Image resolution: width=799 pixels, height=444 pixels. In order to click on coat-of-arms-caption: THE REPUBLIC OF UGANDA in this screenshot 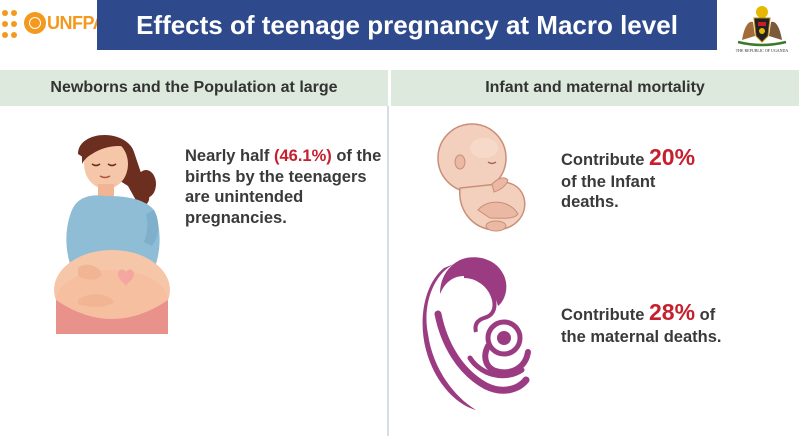, I will do `click(762, 50)`.